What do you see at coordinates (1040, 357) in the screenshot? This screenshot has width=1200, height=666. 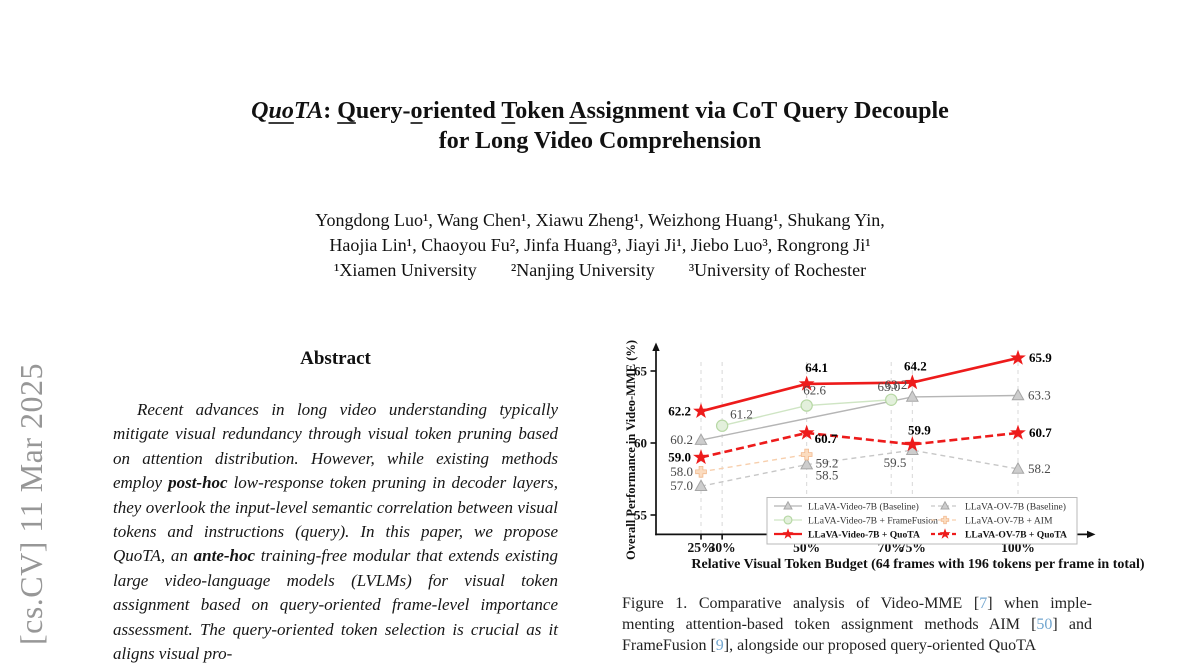 I see `value-label: 65.9` at bounding box center [1040, 357].